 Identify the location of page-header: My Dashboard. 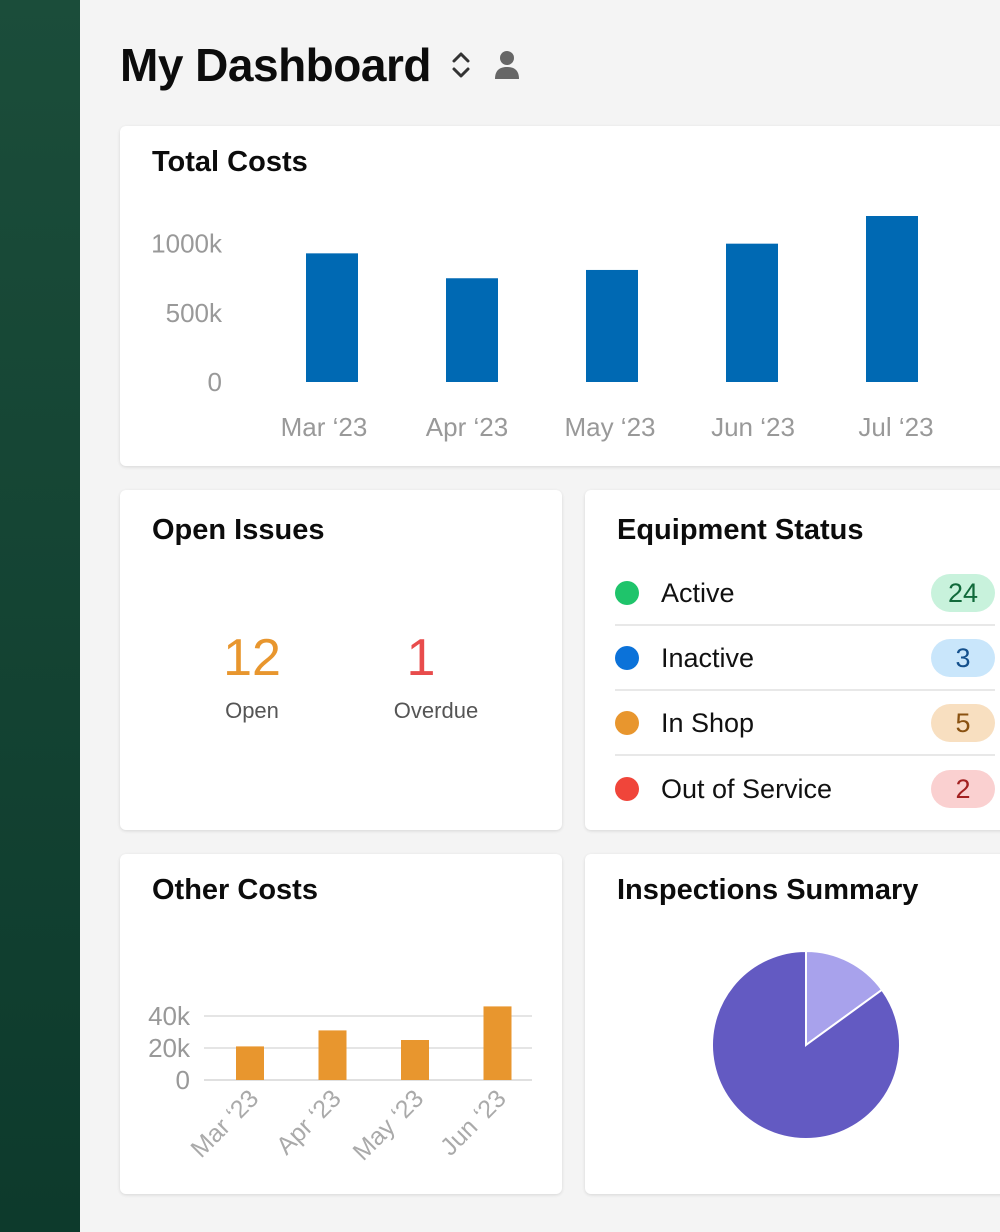
(321, 65).